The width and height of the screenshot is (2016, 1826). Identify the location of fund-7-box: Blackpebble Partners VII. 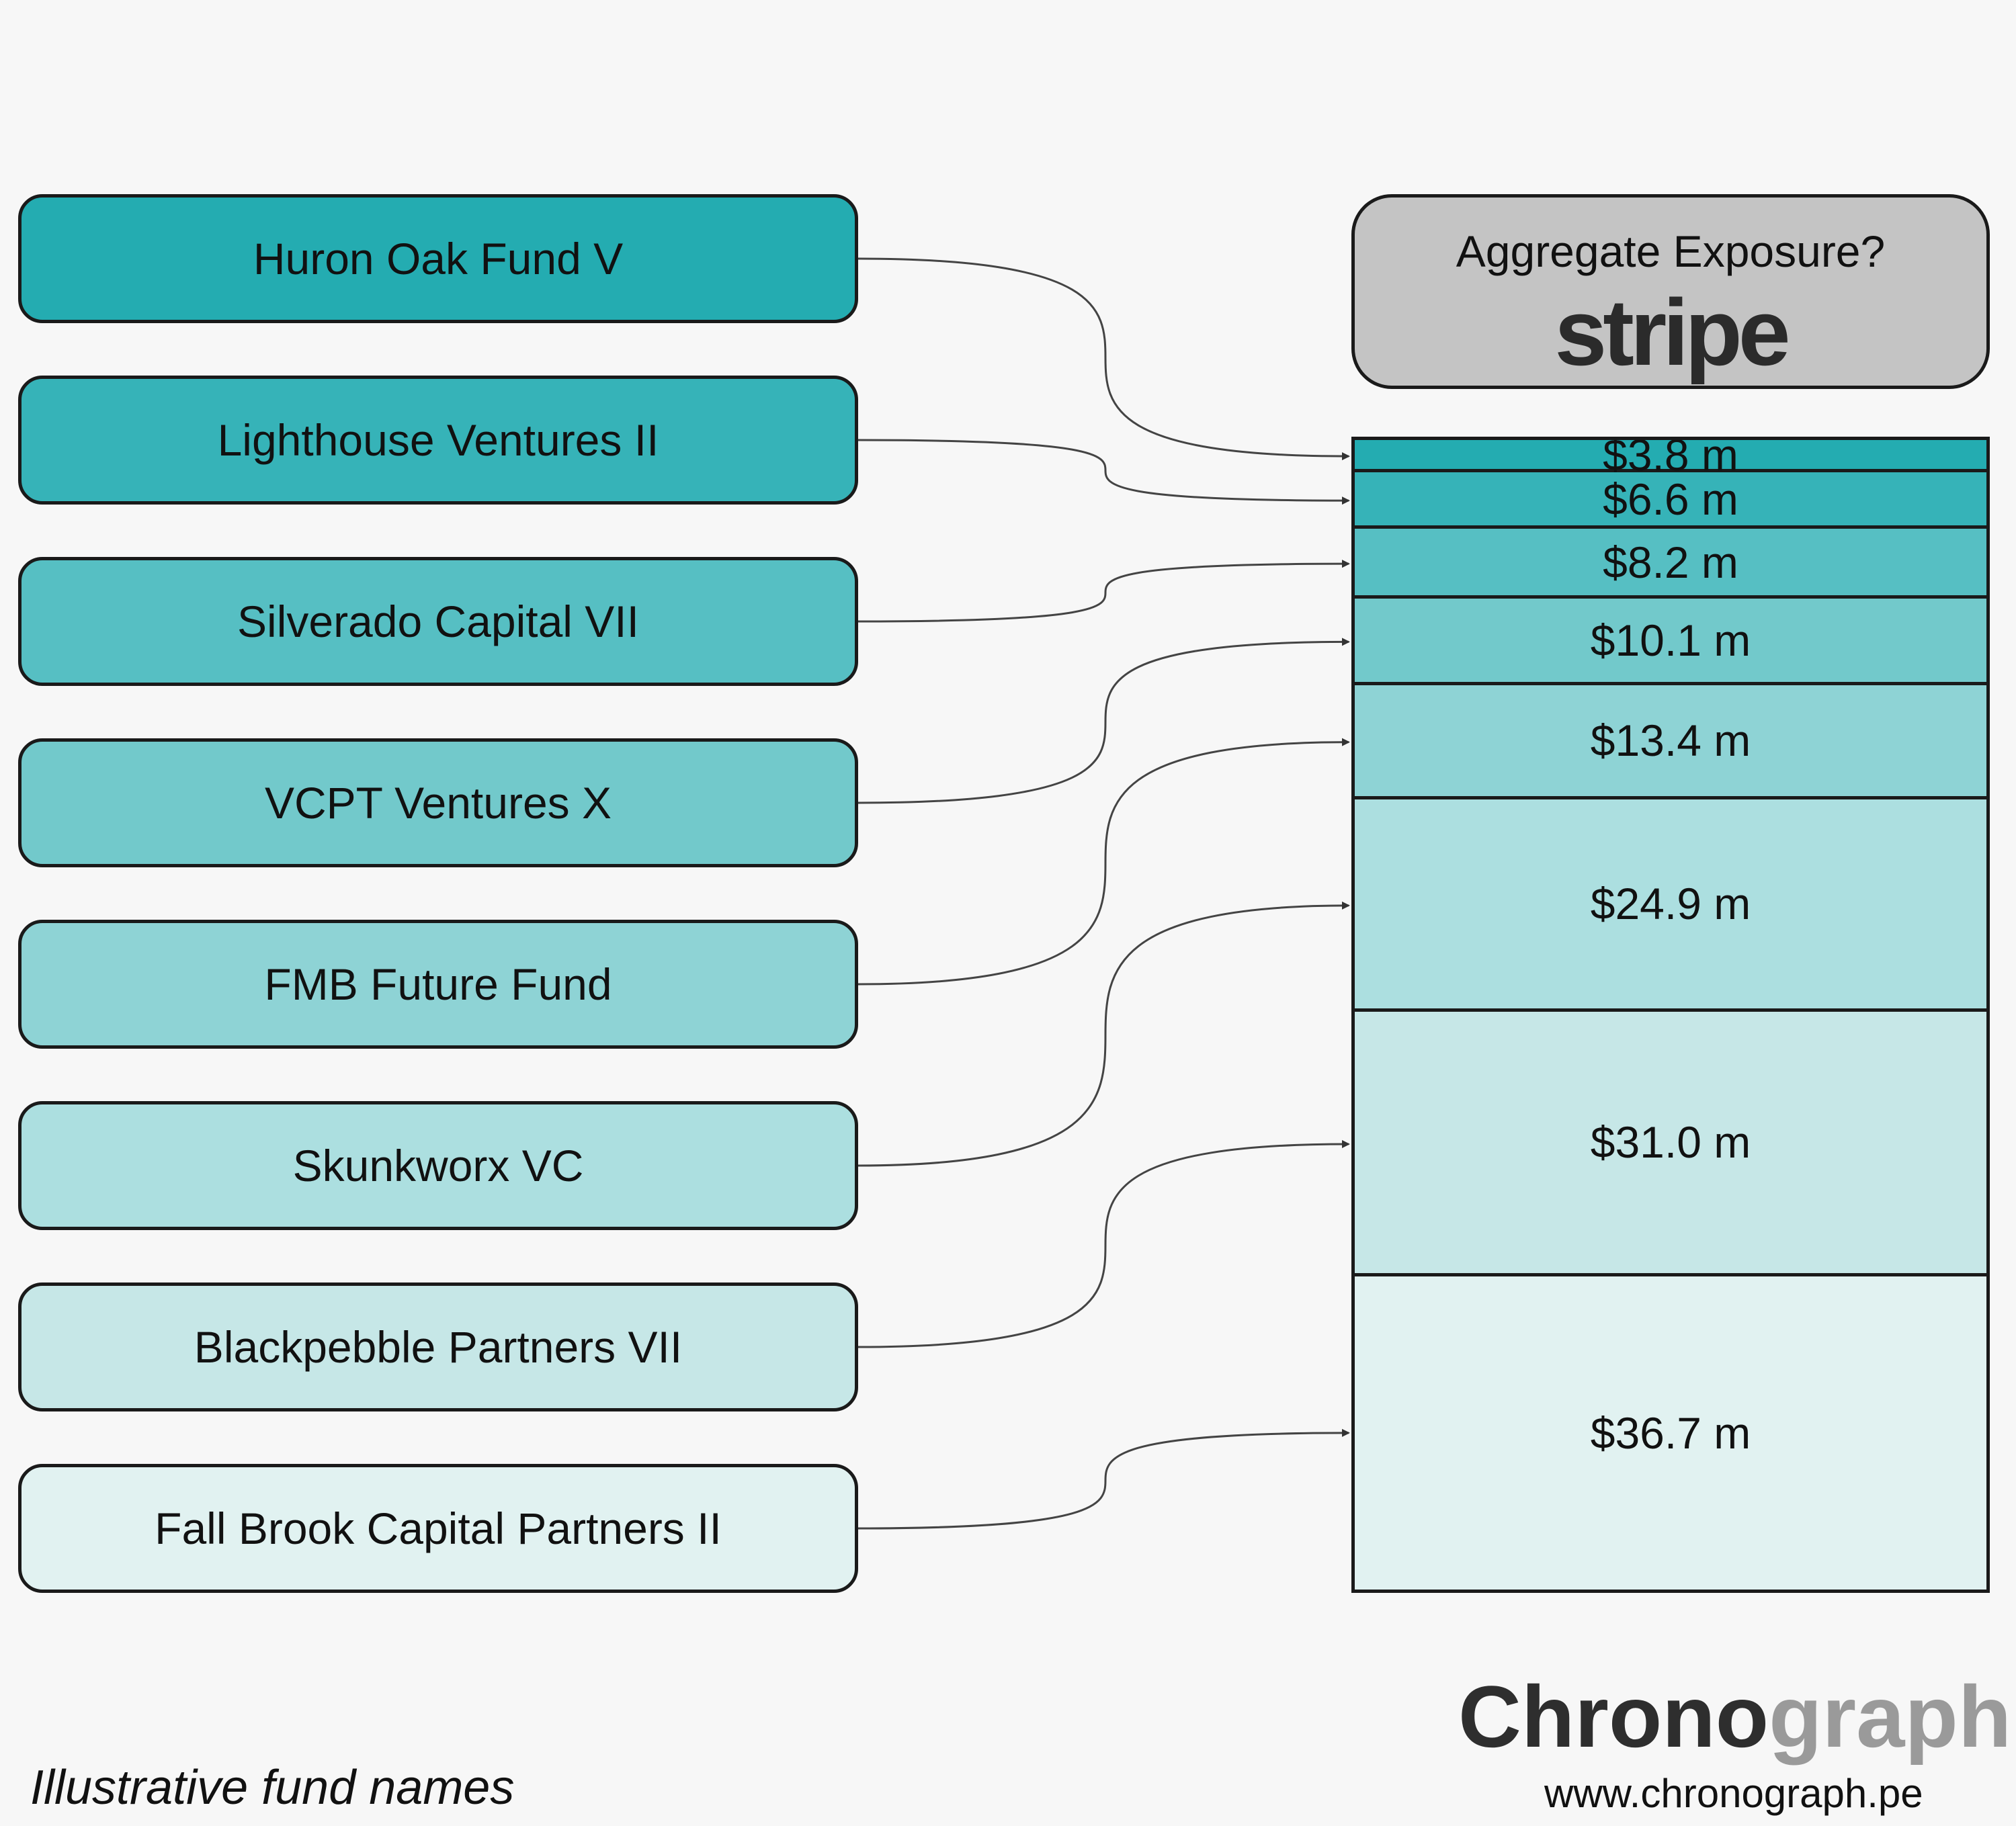
(438, 1346).